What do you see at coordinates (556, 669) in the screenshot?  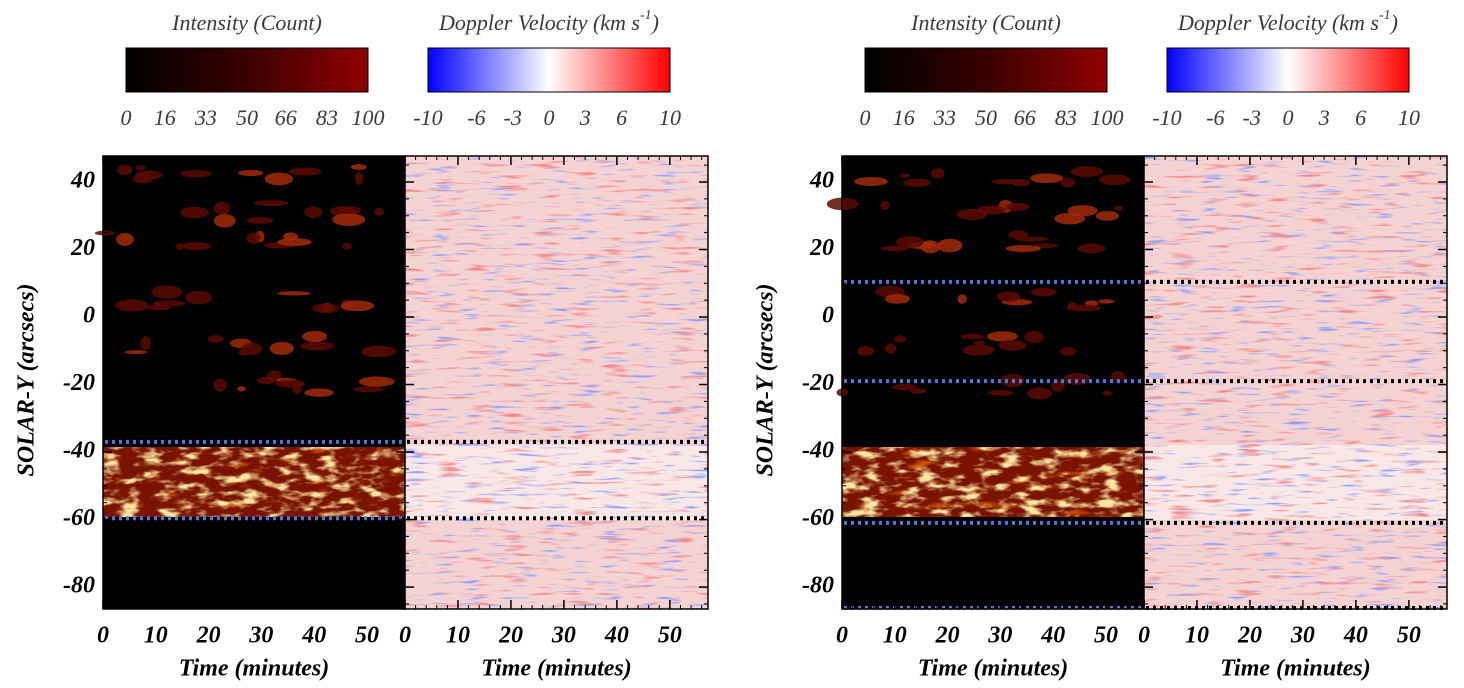 I see `x-axis-label: Time (minutes)` at bounding box center [556, 669].